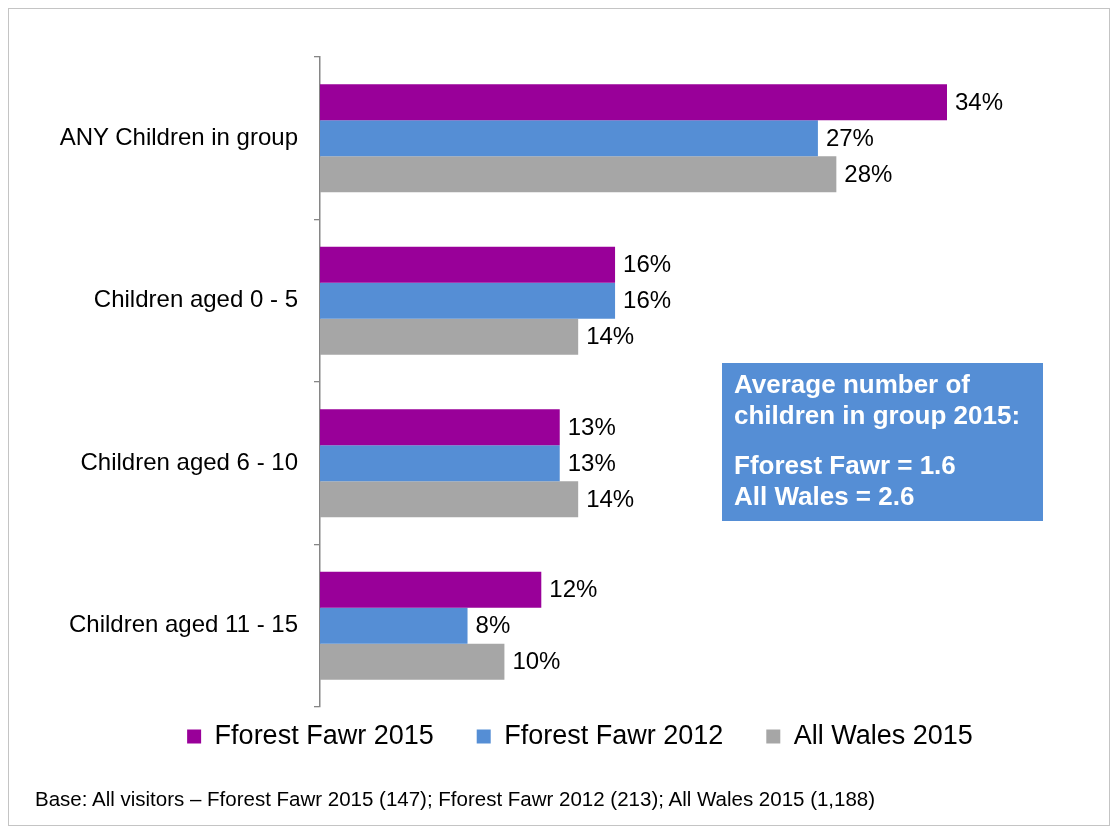  Describe the element at coordinates (825, 496) in the screenshot. I see `annotation: All Wales = 2.6` at that location.